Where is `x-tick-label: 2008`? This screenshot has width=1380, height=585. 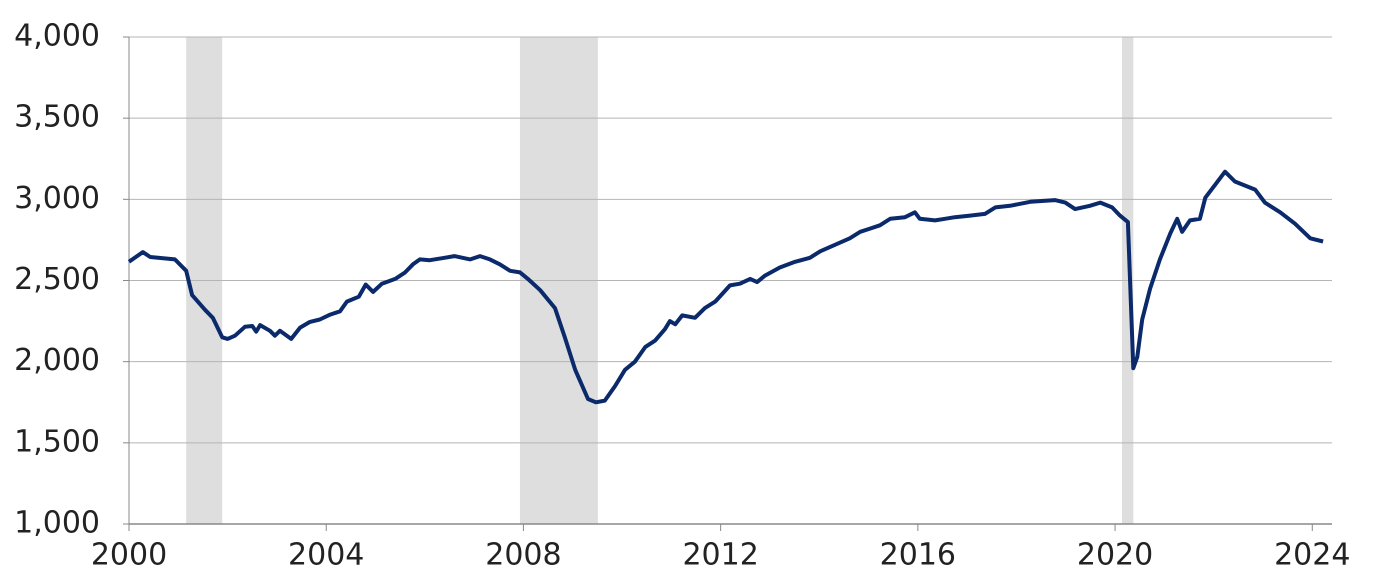
x-tick-label: 2008 is located at coordinates (523, 555).